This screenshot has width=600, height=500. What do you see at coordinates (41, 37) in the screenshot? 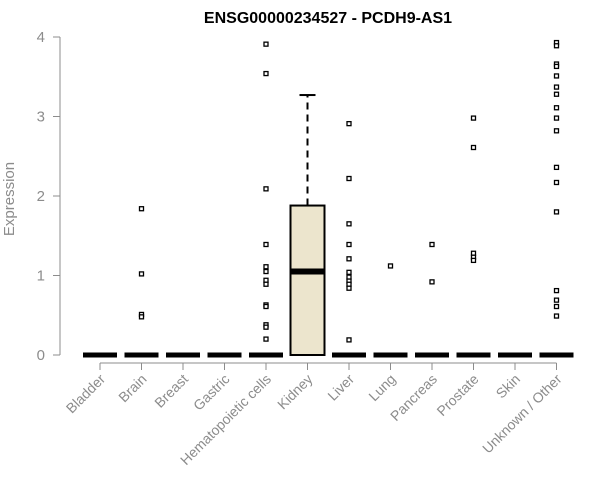
I see `y-tick-label: 4` at bounding box center [41, 37].